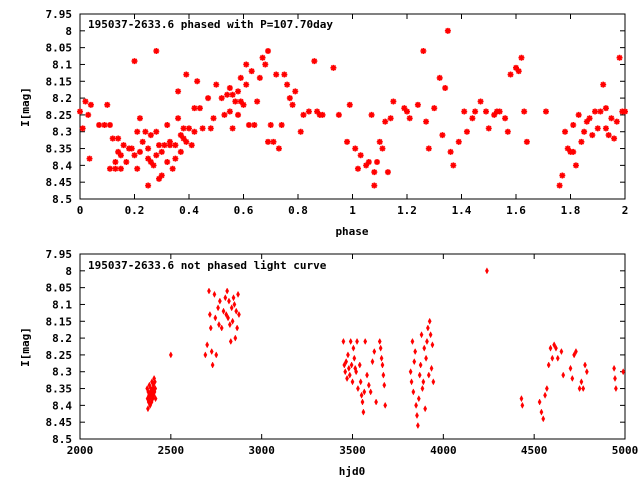  I want to click on phased-y-tick-label: 8.5, so click(62, 199).